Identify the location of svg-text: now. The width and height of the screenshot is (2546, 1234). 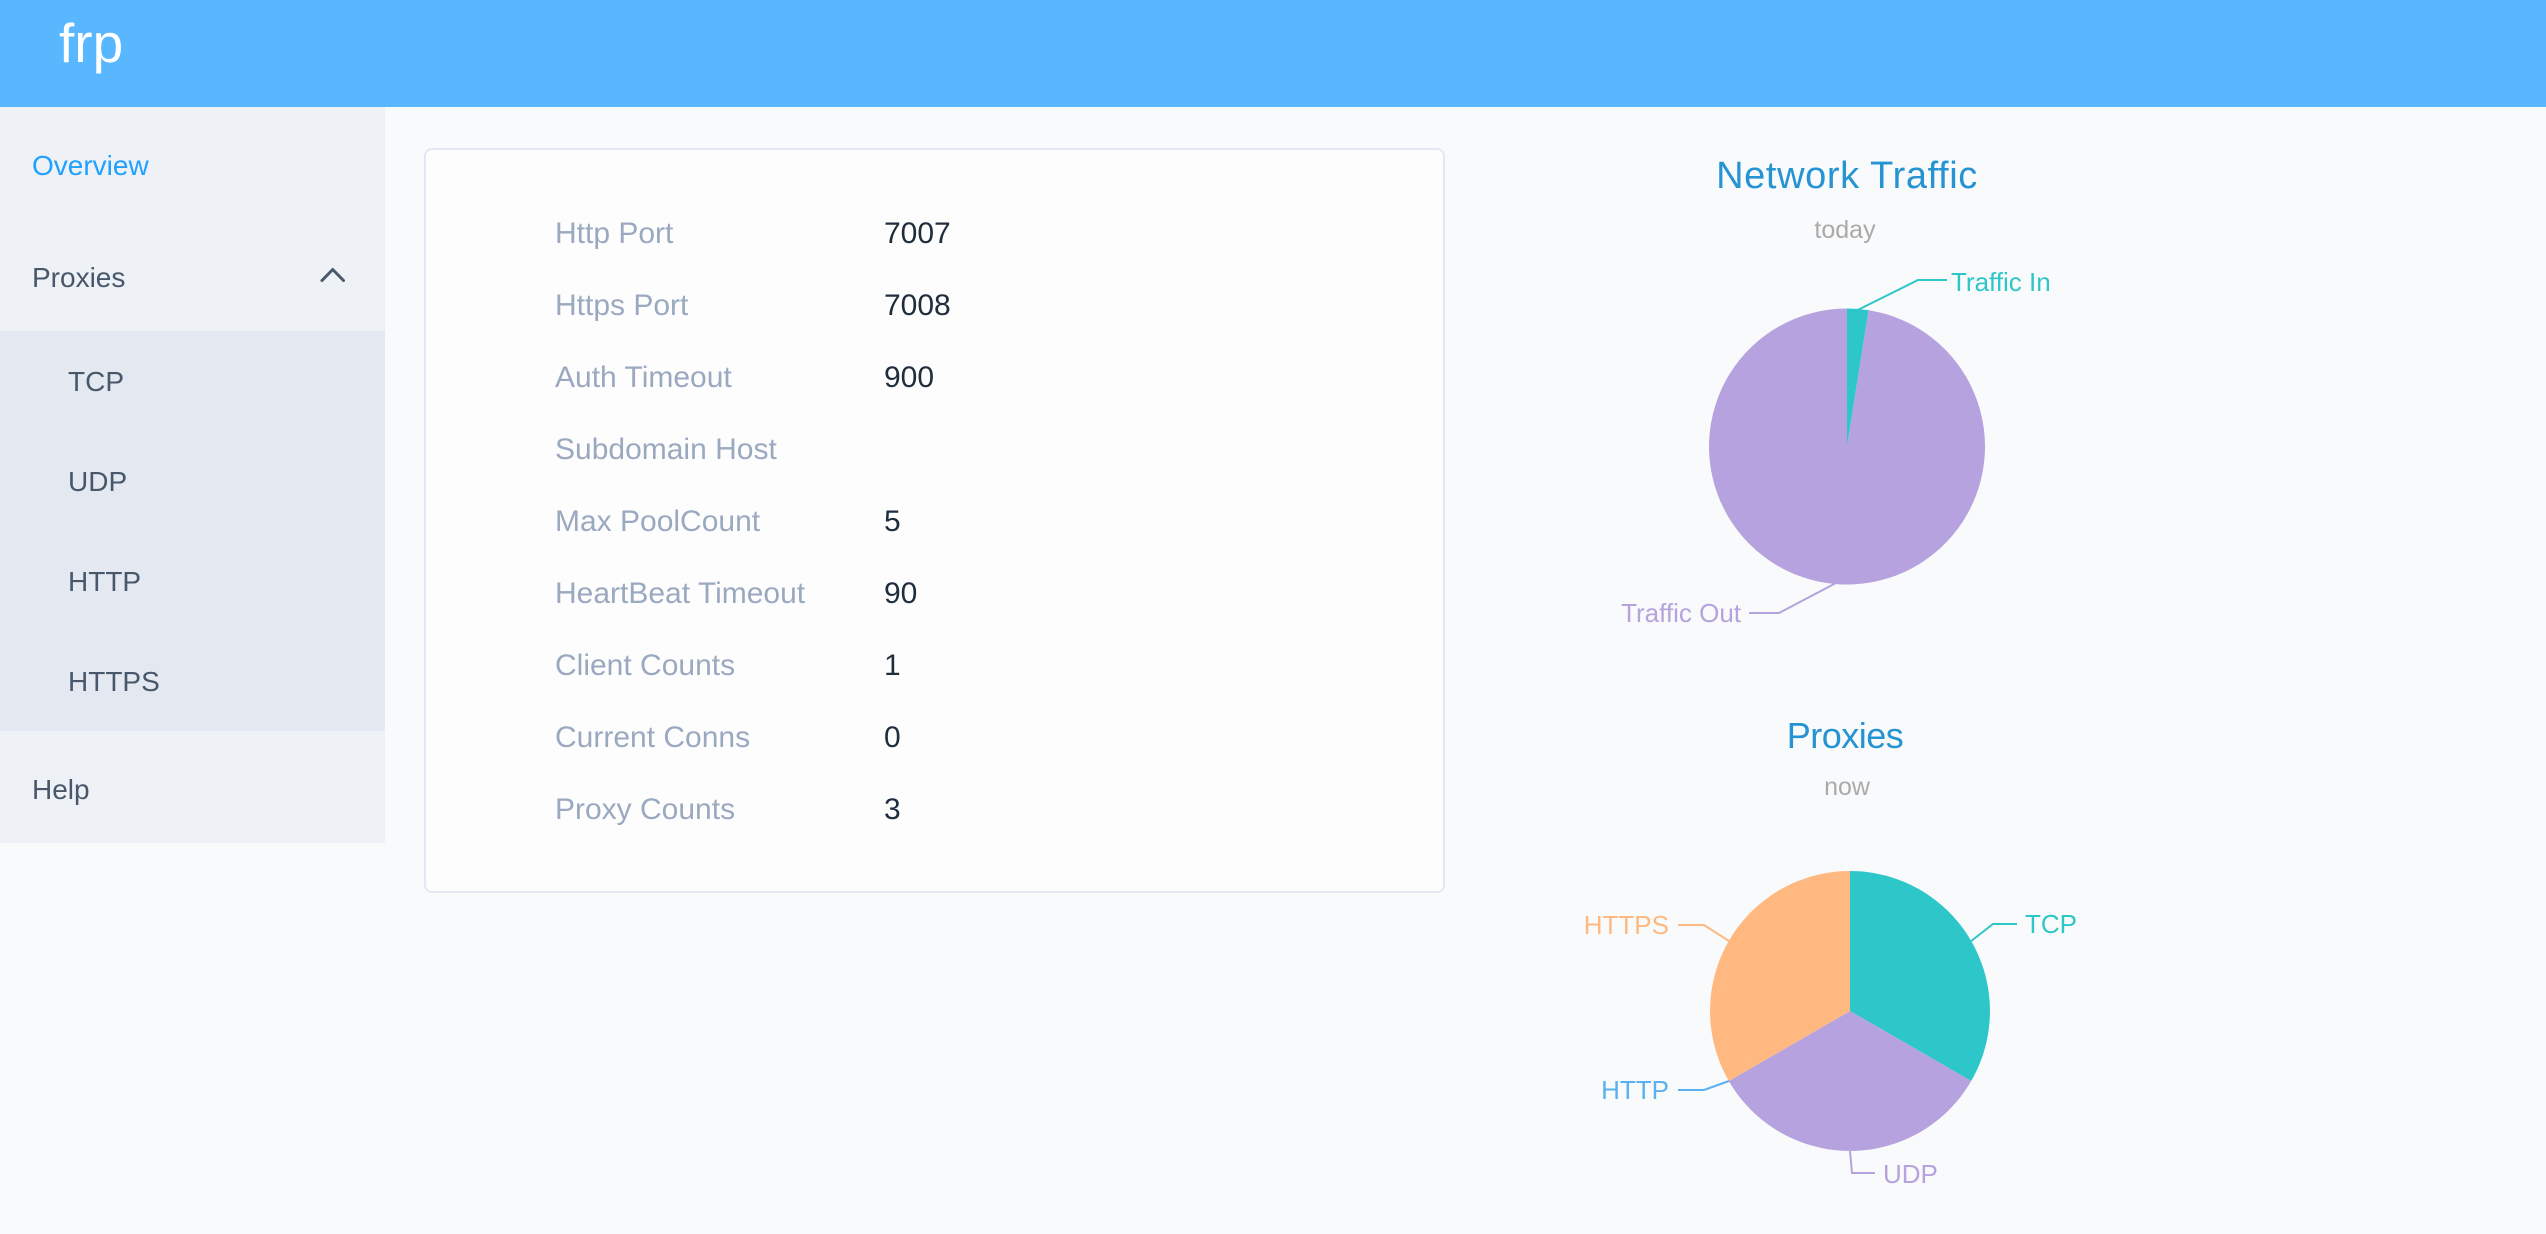
(1847, 787).